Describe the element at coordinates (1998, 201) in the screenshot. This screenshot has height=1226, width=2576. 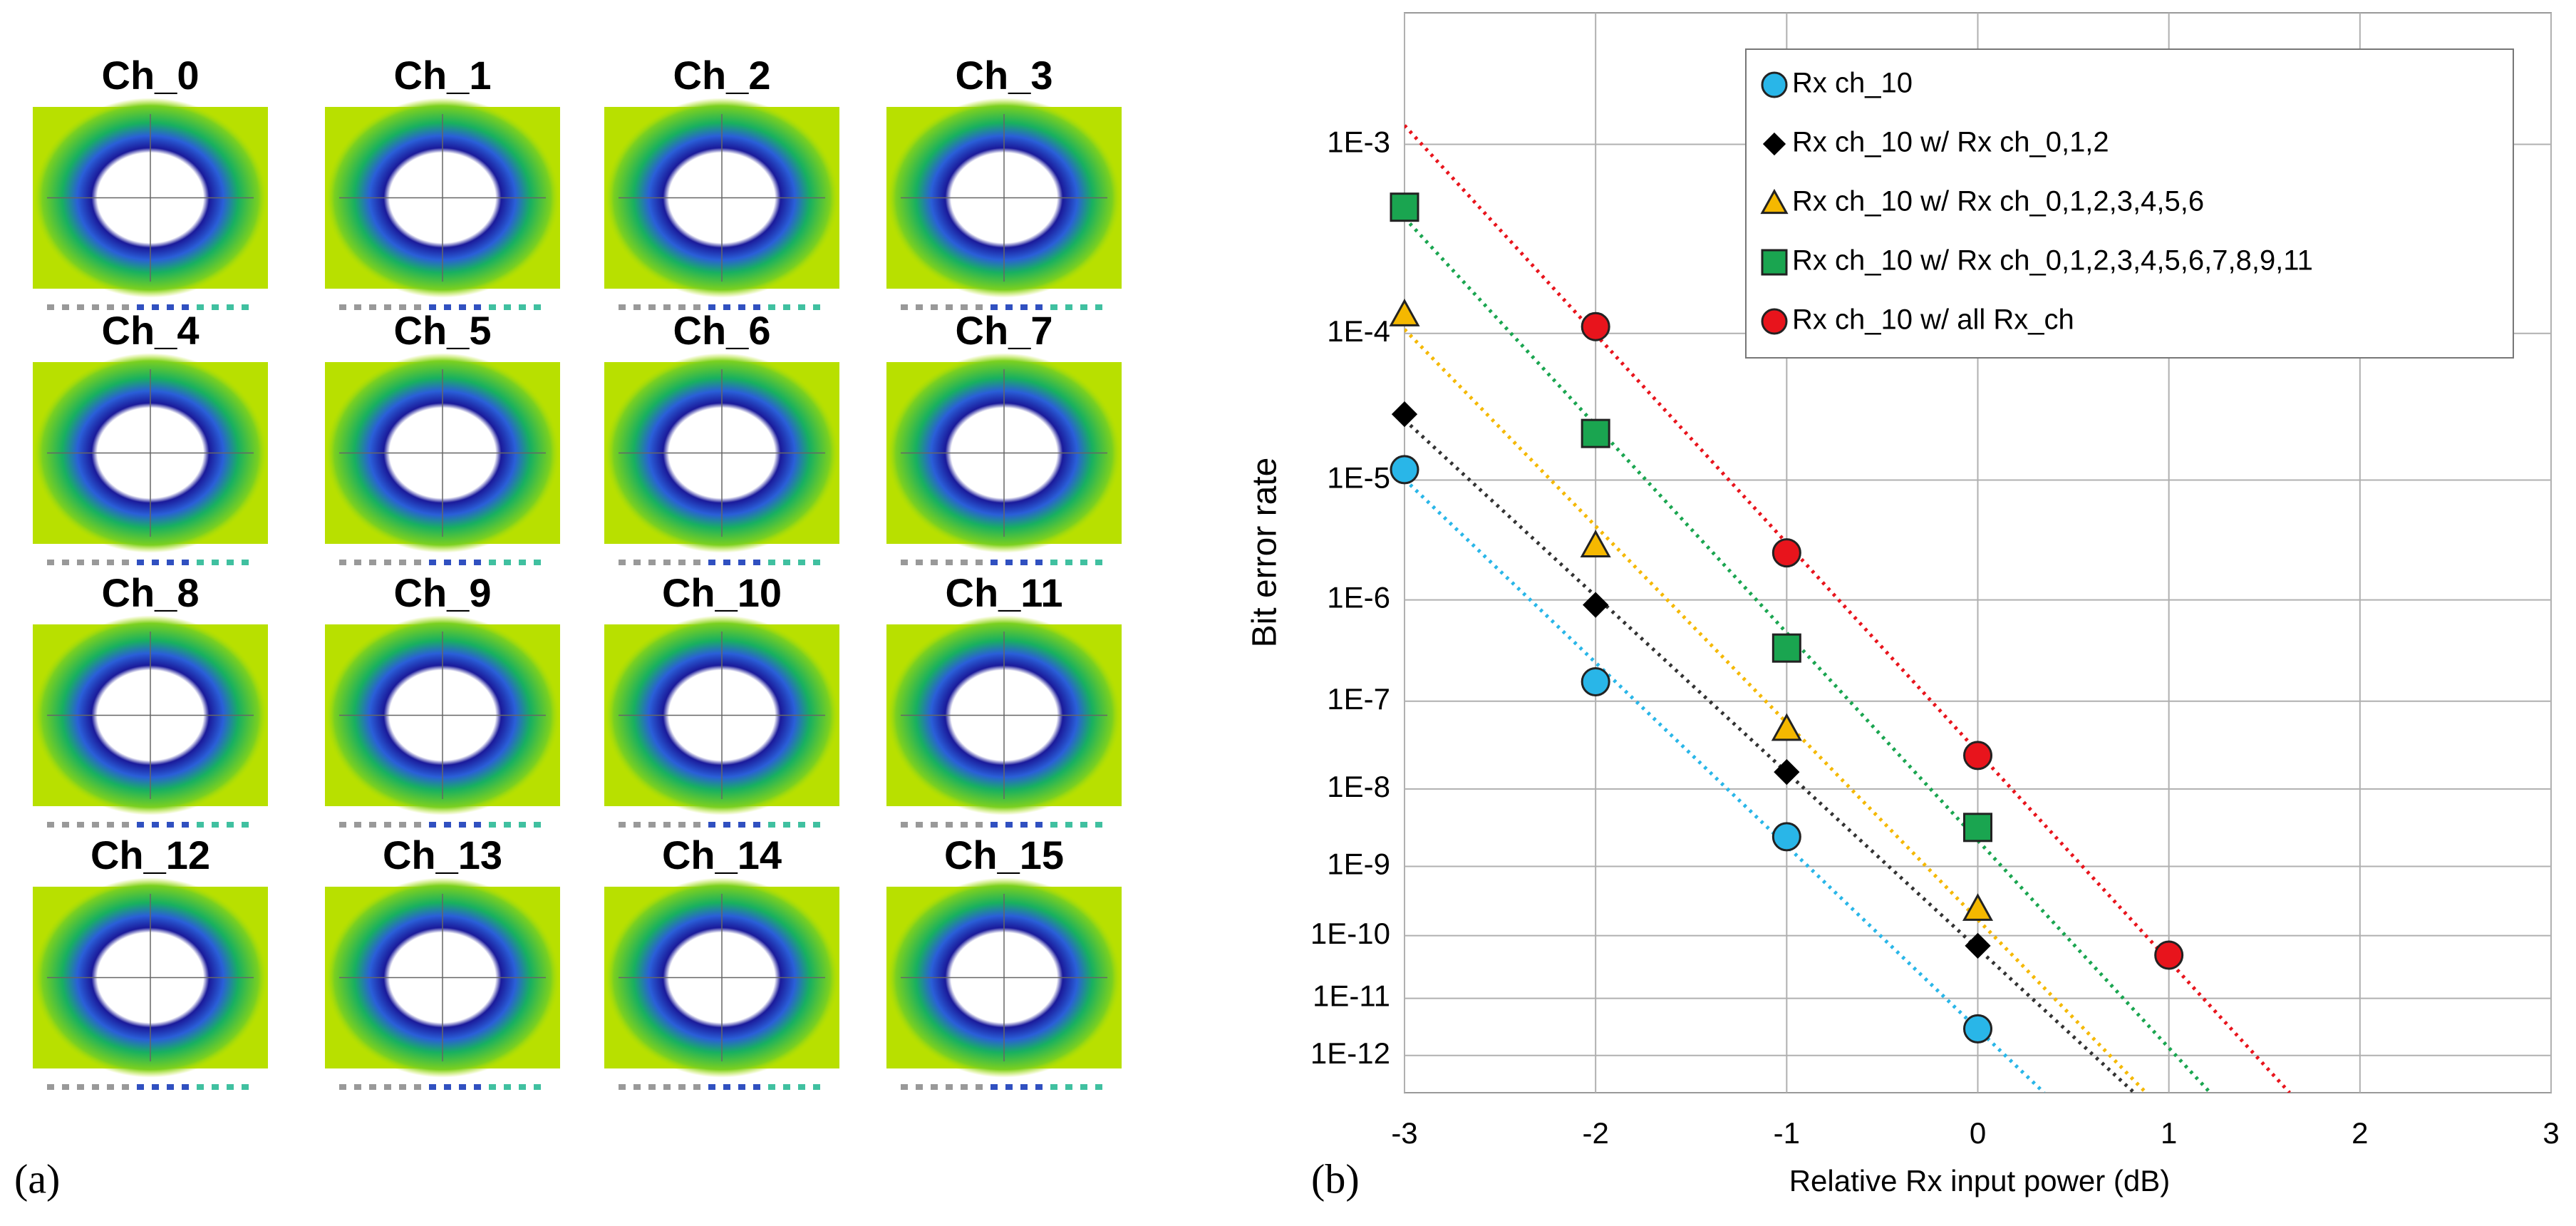
I see `legend-label: Rx ch_10 w/ Rx ch_0,1,2,3,4,5,6` at that location.